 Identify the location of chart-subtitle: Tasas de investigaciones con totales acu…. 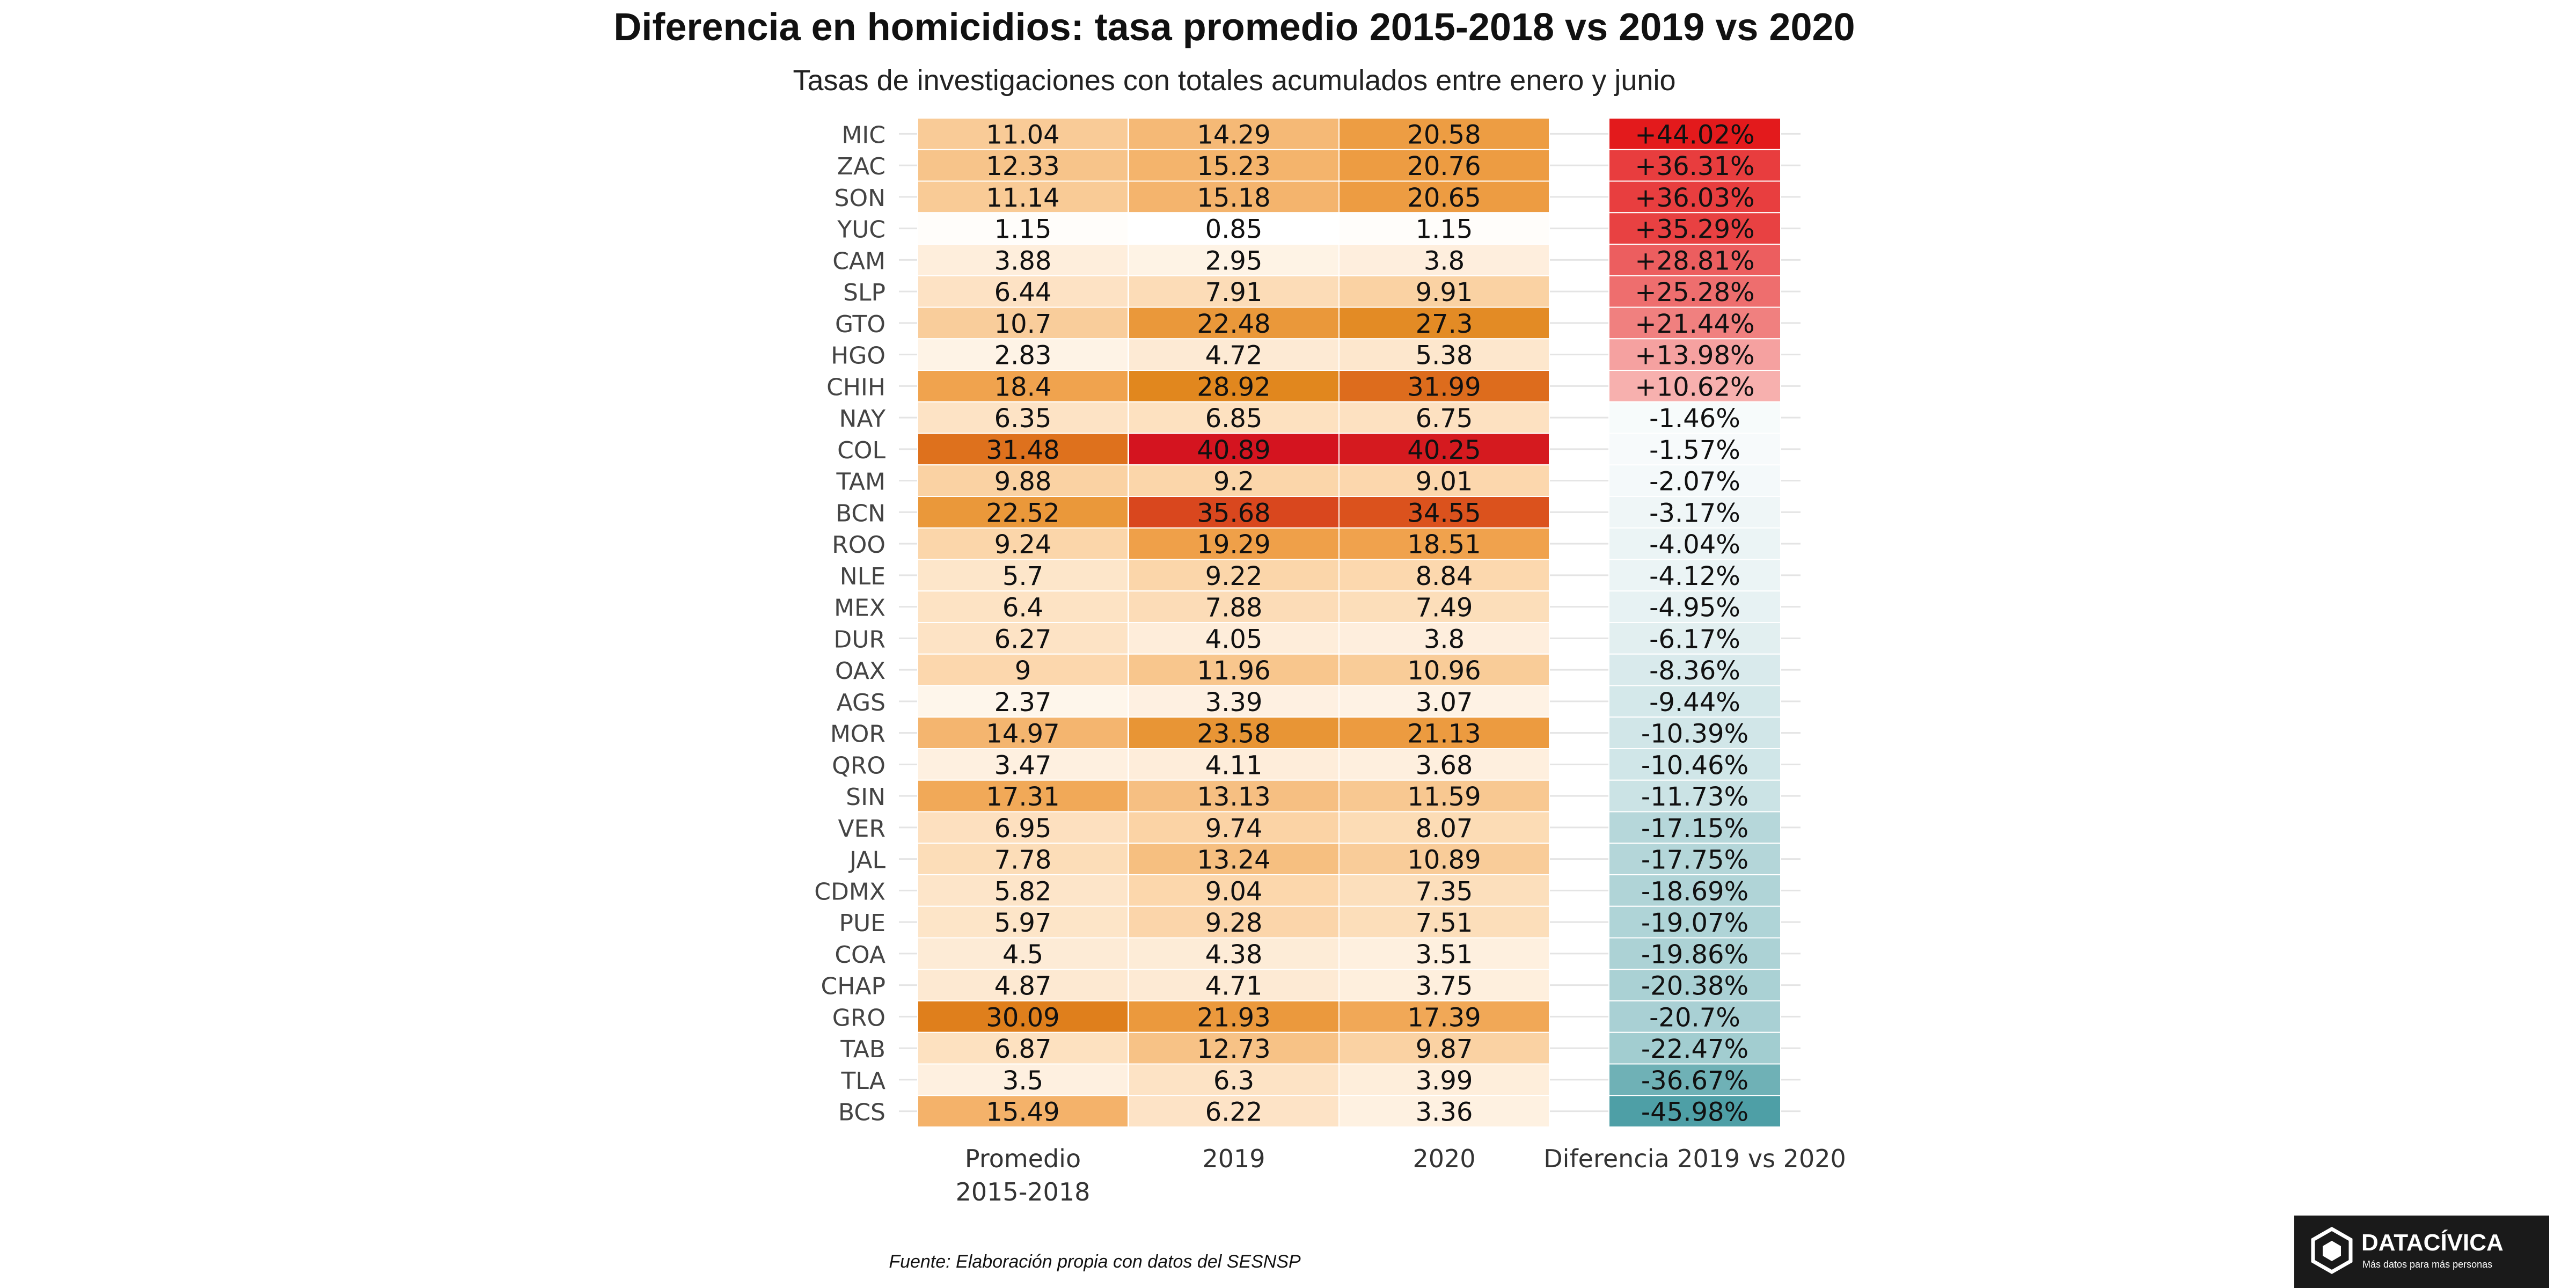
(1234, 80).